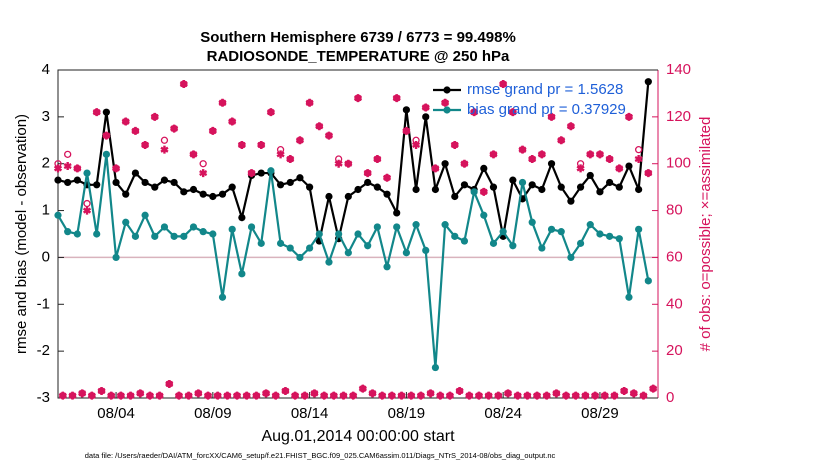  Describe the element at coordinates (310, 413) in the screenshot. I see `x-tick-label: 08/14` at that location.